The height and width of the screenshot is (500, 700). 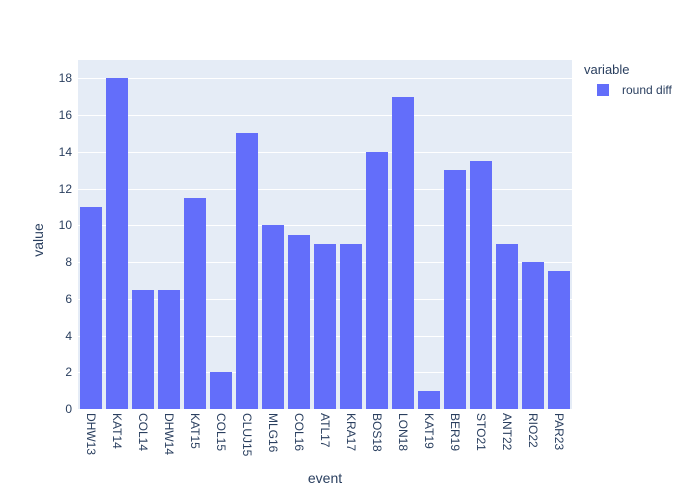 I want to click on y-tick-2: 2, so click(x=68, y=372).